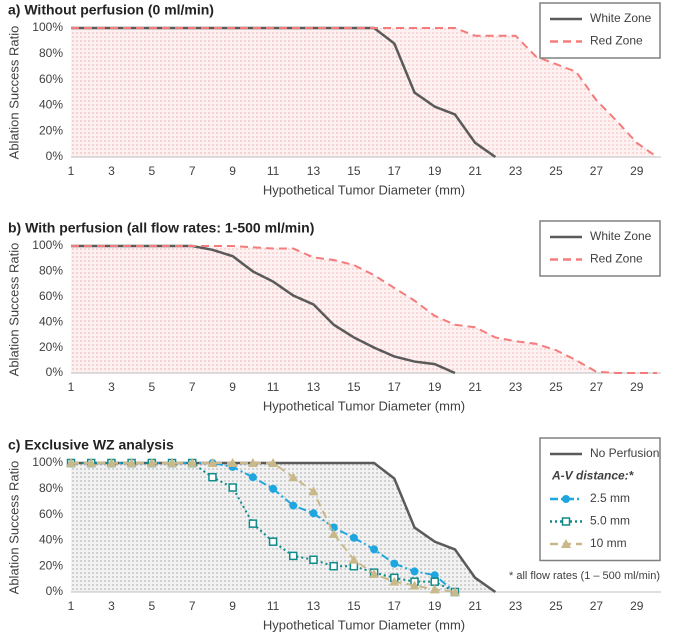 The width and height of the screenshot is (685, 638). I want to click on x-tick-label: 25, so click(556, 171).